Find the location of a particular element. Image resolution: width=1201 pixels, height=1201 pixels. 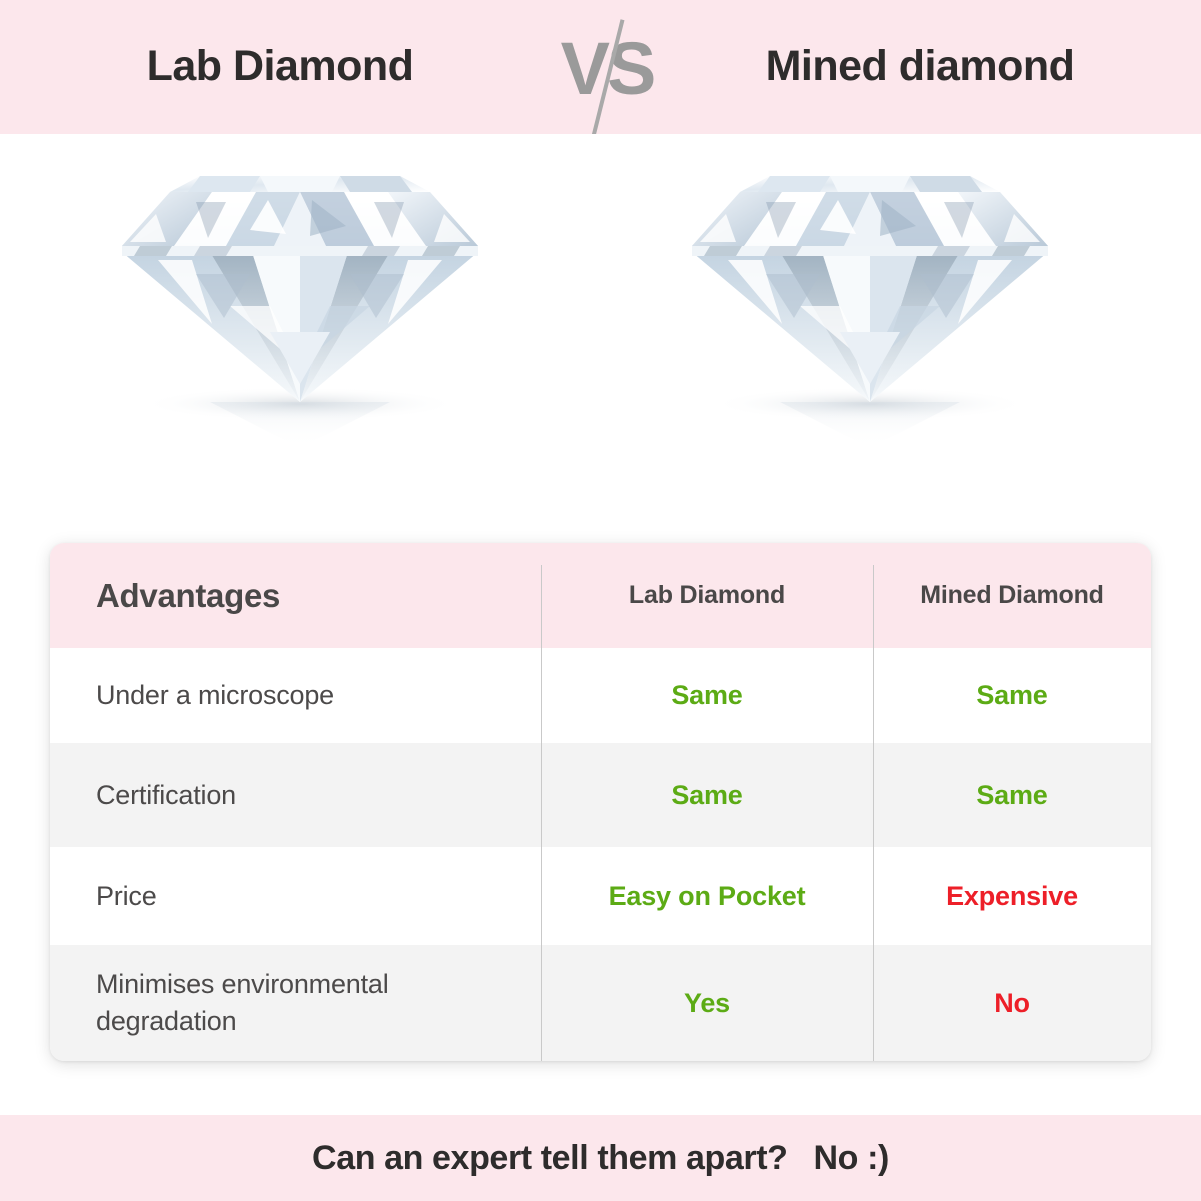

left-product-title: Lab Diamond is located at coordinates (280, 66).